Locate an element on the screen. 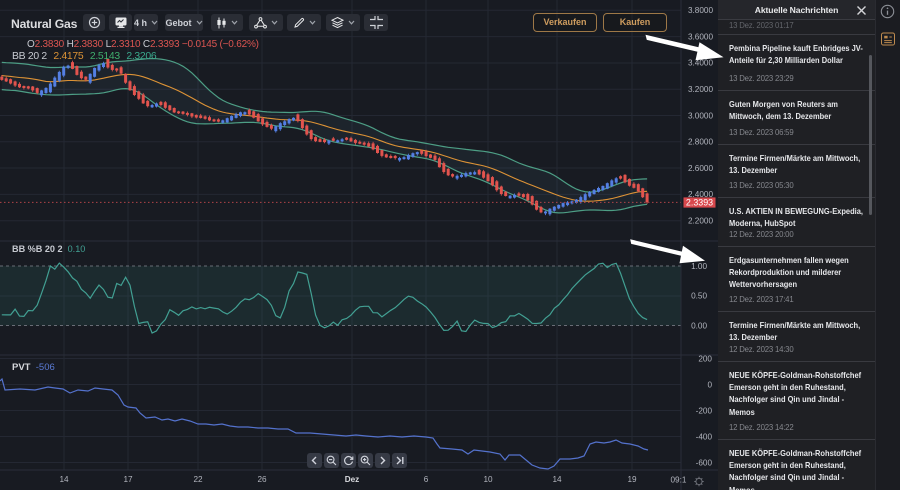 The height and width of the screenshot is (490, 900). svg-text: 3.6000 is located at coordinates (700, 36).